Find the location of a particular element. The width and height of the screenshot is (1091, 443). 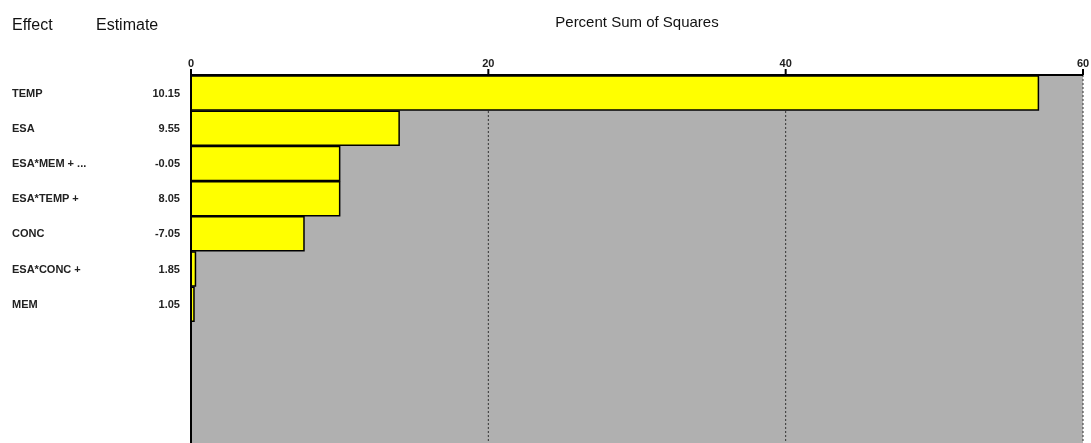

y-tick-label: MEM is located at coordinates (25, 303).